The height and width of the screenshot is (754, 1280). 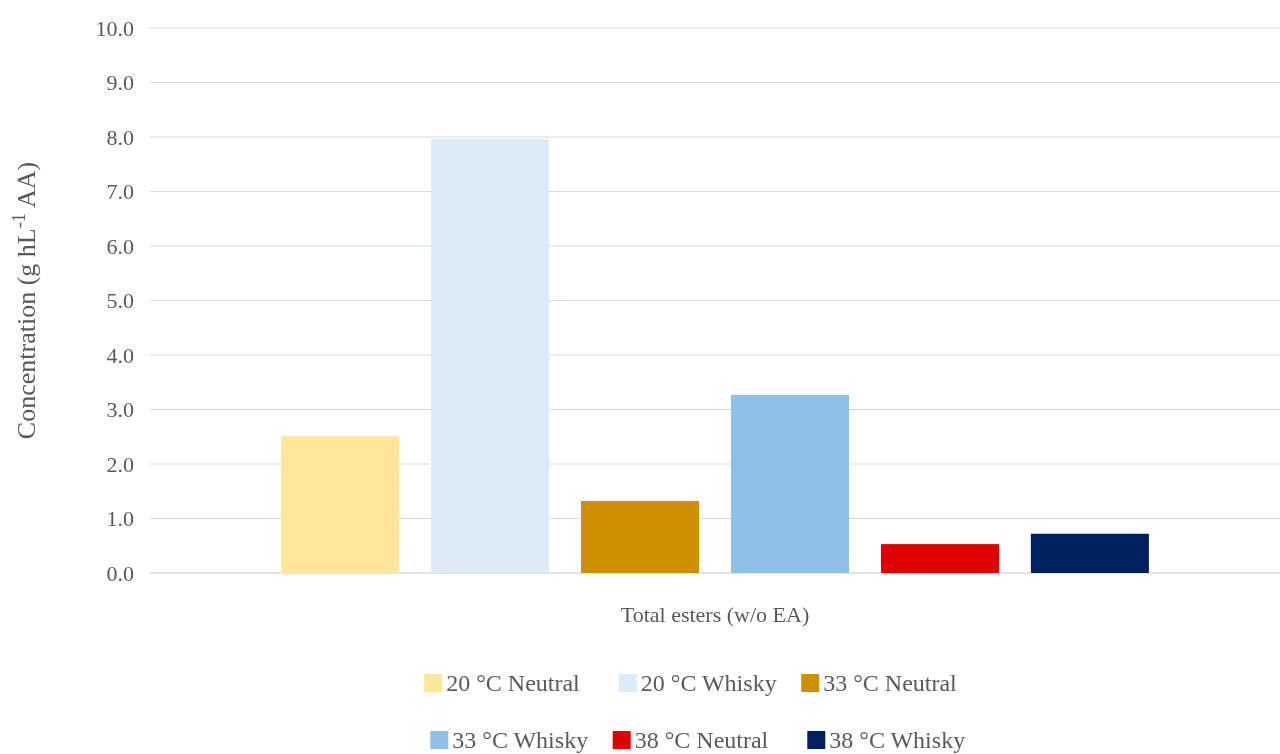 What do you see at coordinates (890, 683) in the screenshot?
I see `legend-label: 33 °C Neutral` at bounding box center [890, 683].